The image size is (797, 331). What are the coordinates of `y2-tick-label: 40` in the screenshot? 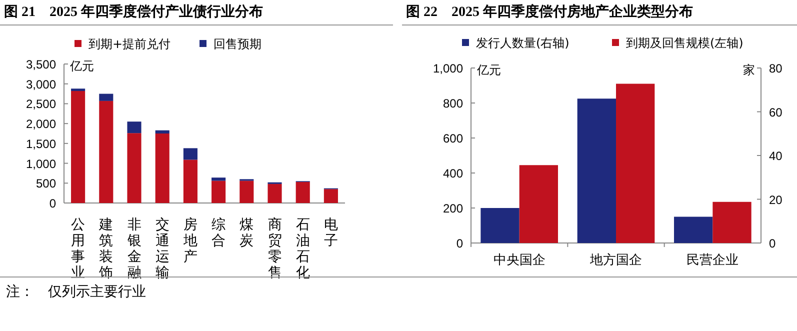 It's located at (776, 156).